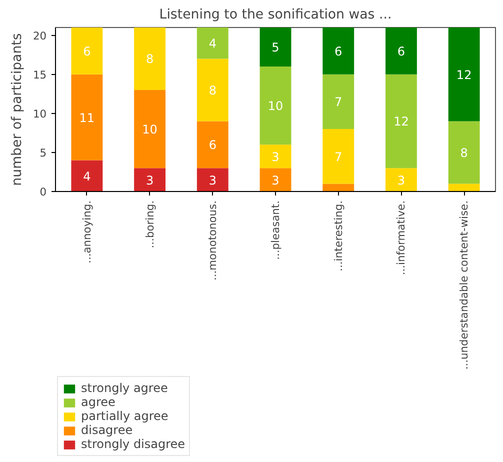 This screenshot has width=503, height=462. Describe the element at coordinates (149, 224) in the screenshot. I see `x-tick-label: ...boring.` at that location.